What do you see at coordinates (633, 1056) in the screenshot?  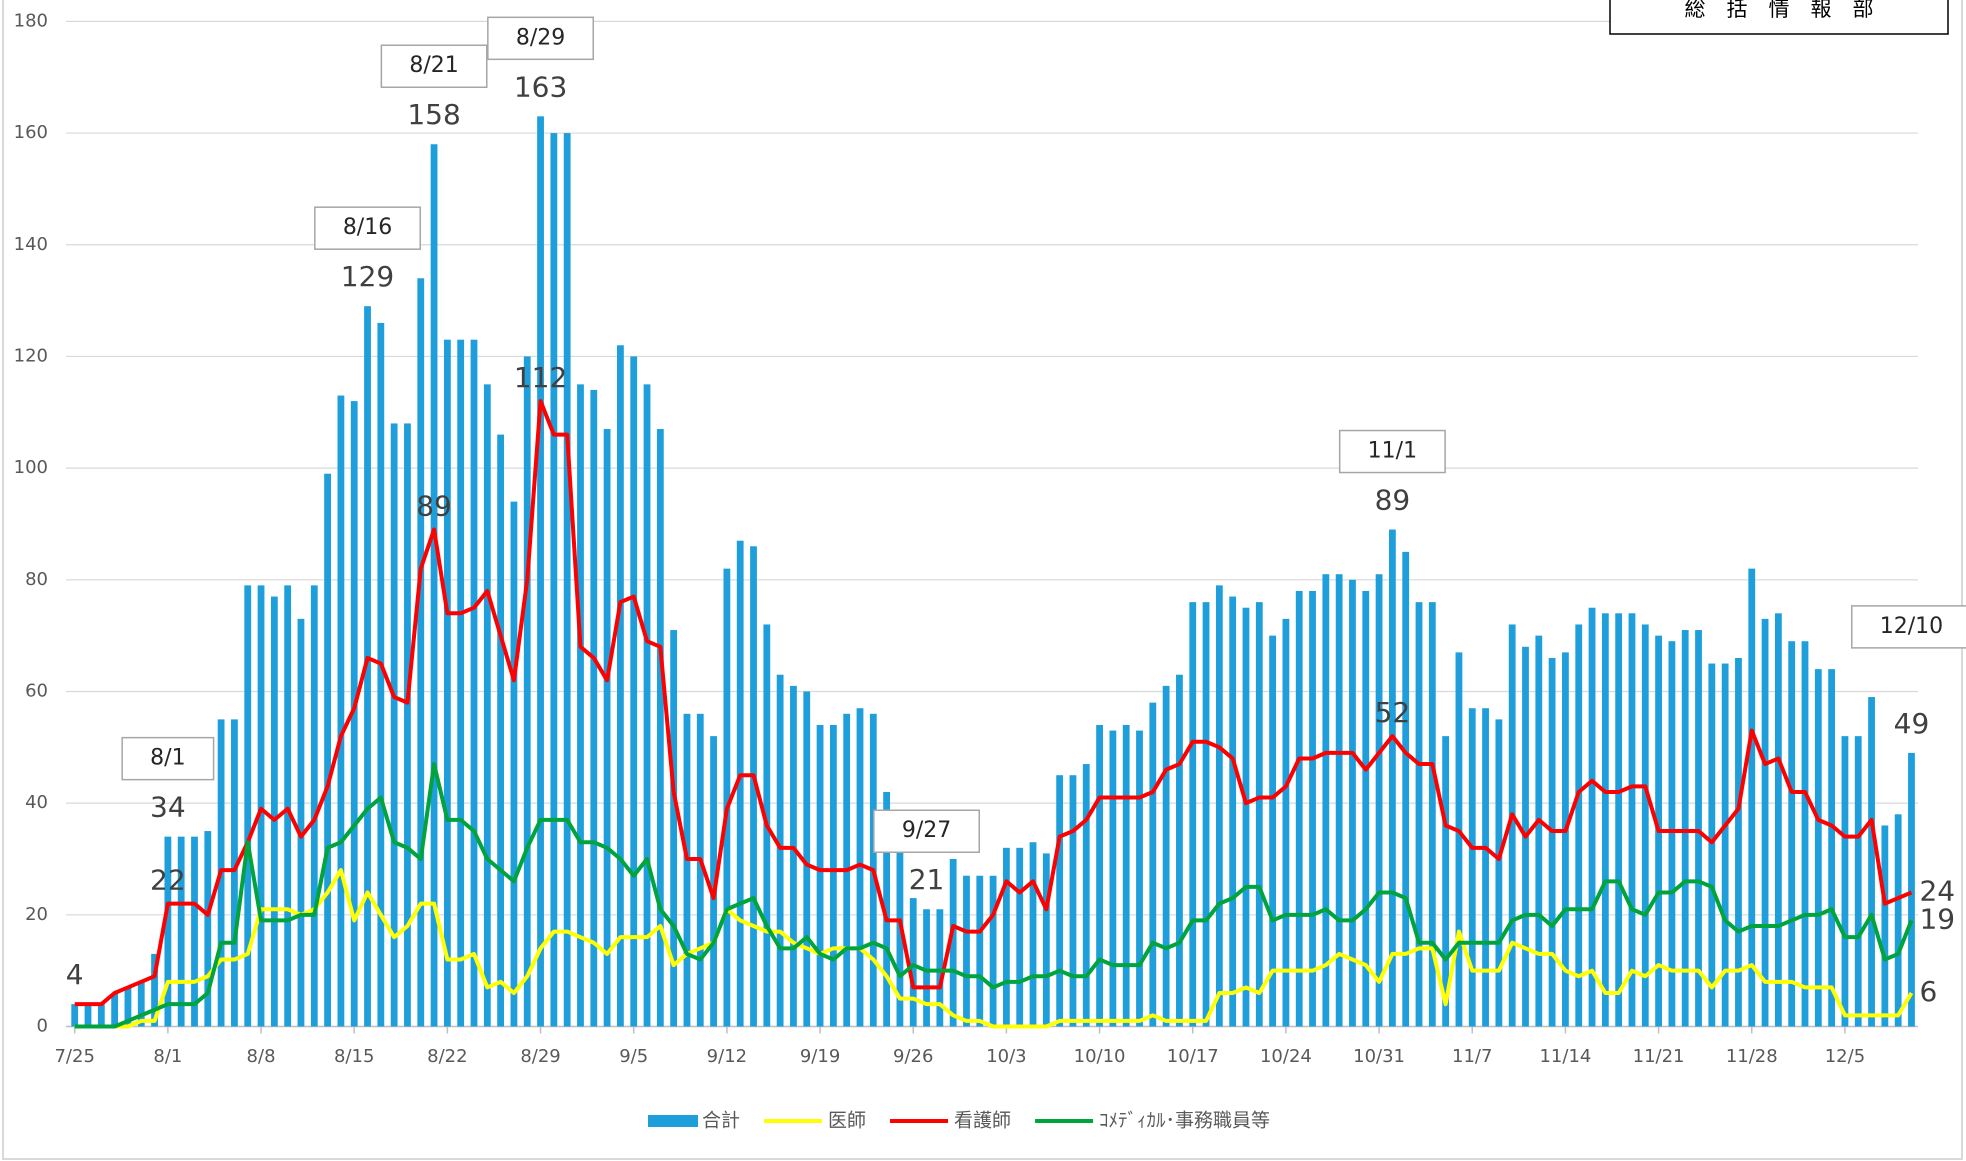 I see `x-tick-label: 9/5` at bounding box center [633, 1056].